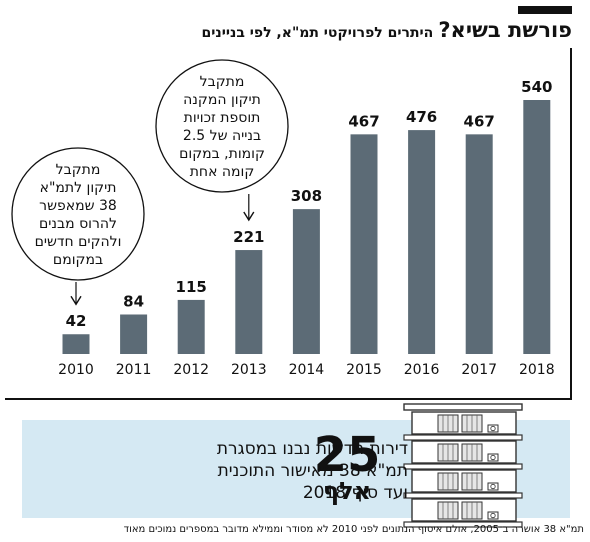 Image resolution: width=590 pixels, height=542 pixels. What do you see at coordinates (505, 30) in the screenshot?
I see `chart-title: פורשת בשיא?` at bounding box center [505, 30].